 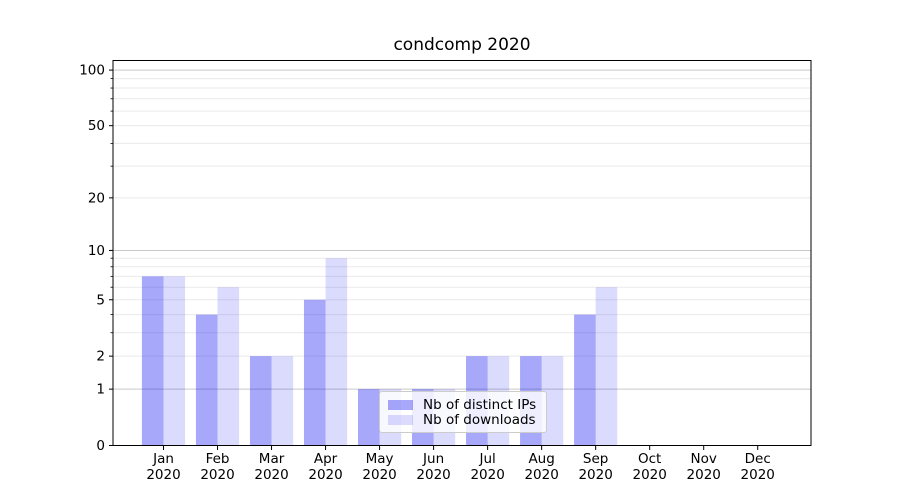 What do you see at coordinates (96, 251) in the screenshot?
I see `y-tick-label: 10` at bounding box center [96, 251].